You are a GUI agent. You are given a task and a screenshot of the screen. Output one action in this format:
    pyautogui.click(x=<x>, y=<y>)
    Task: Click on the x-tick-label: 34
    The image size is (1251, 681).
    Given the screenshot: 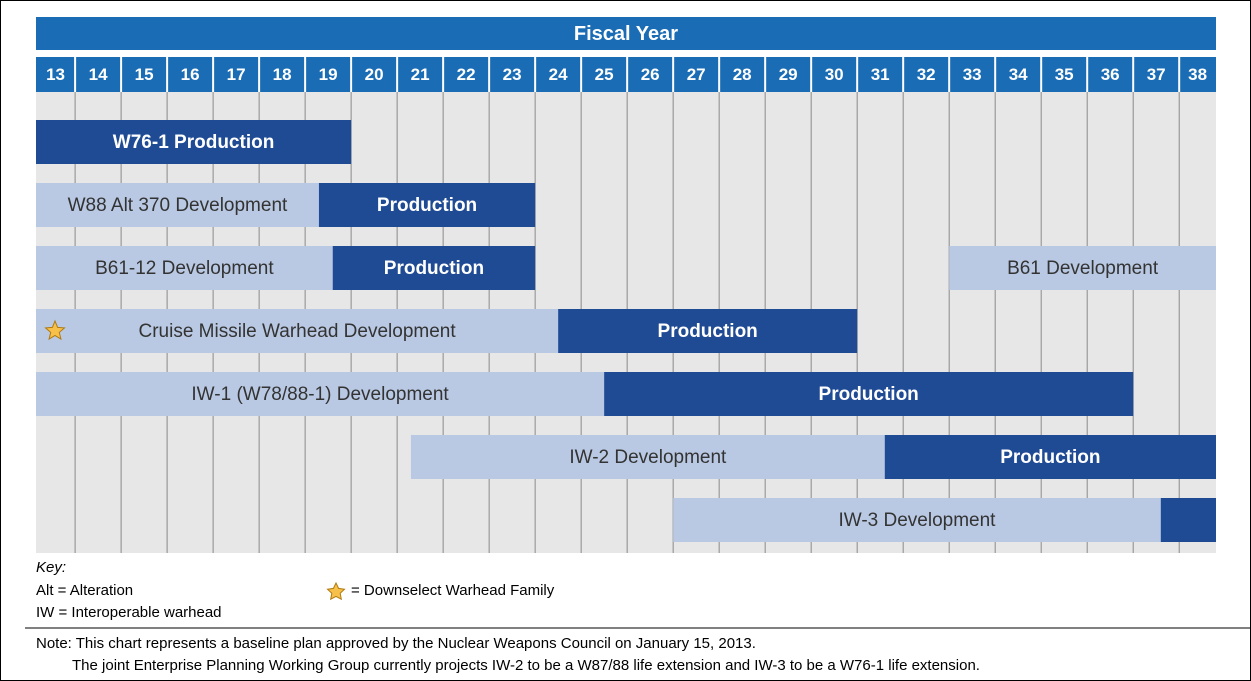 What is the action you would take?
    pyautogui.click(x=1018, y=74)
    